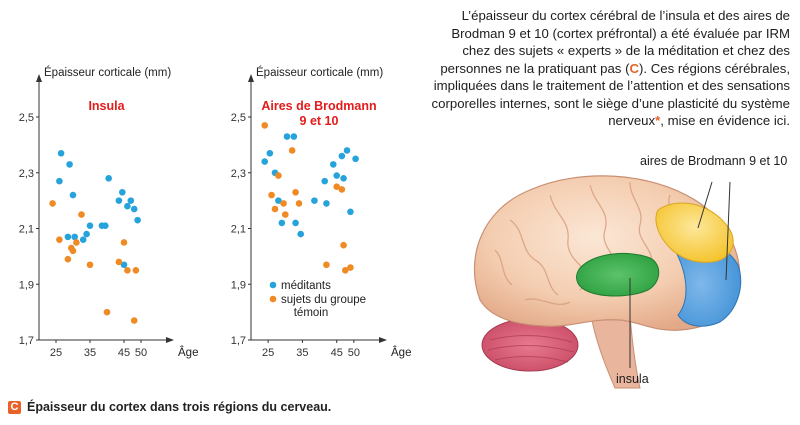  Describe the element at coordinates (302, 353) in the screenshot. I see `chart-2-x-tick-label: 35` at that location.